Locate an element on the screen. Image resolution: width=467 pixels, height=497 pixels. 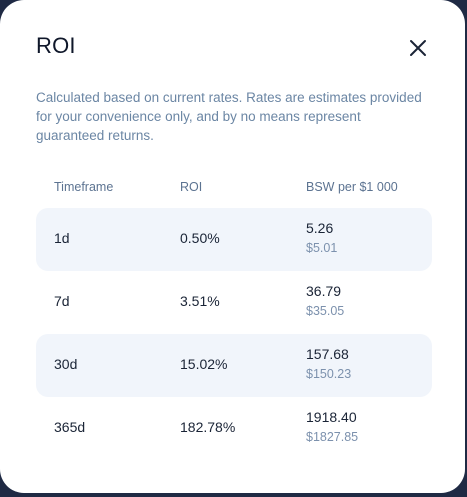
header-bsw-per-1000: BSW per $1 000 is located at coordinates (352, 187).